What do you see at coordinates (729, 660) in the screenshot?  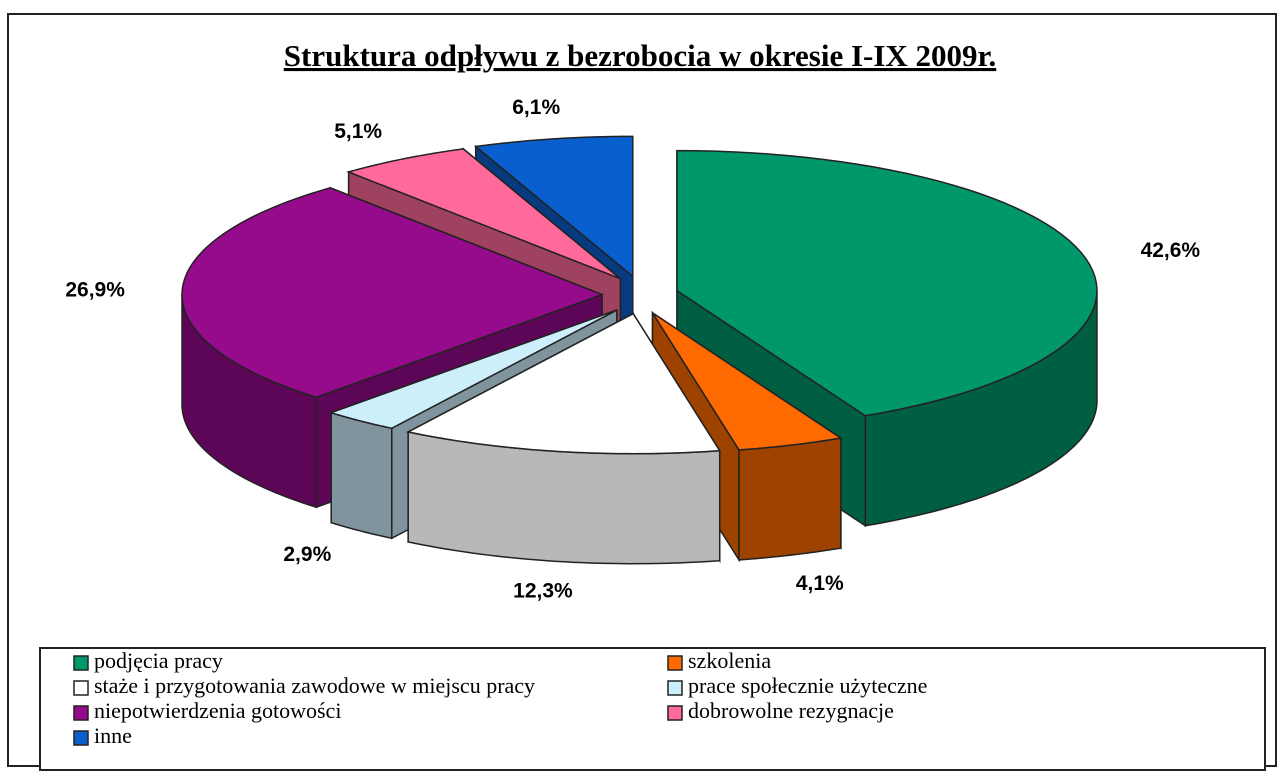 I see `legend-label: szkolenia` at bounding box center [729, 660].